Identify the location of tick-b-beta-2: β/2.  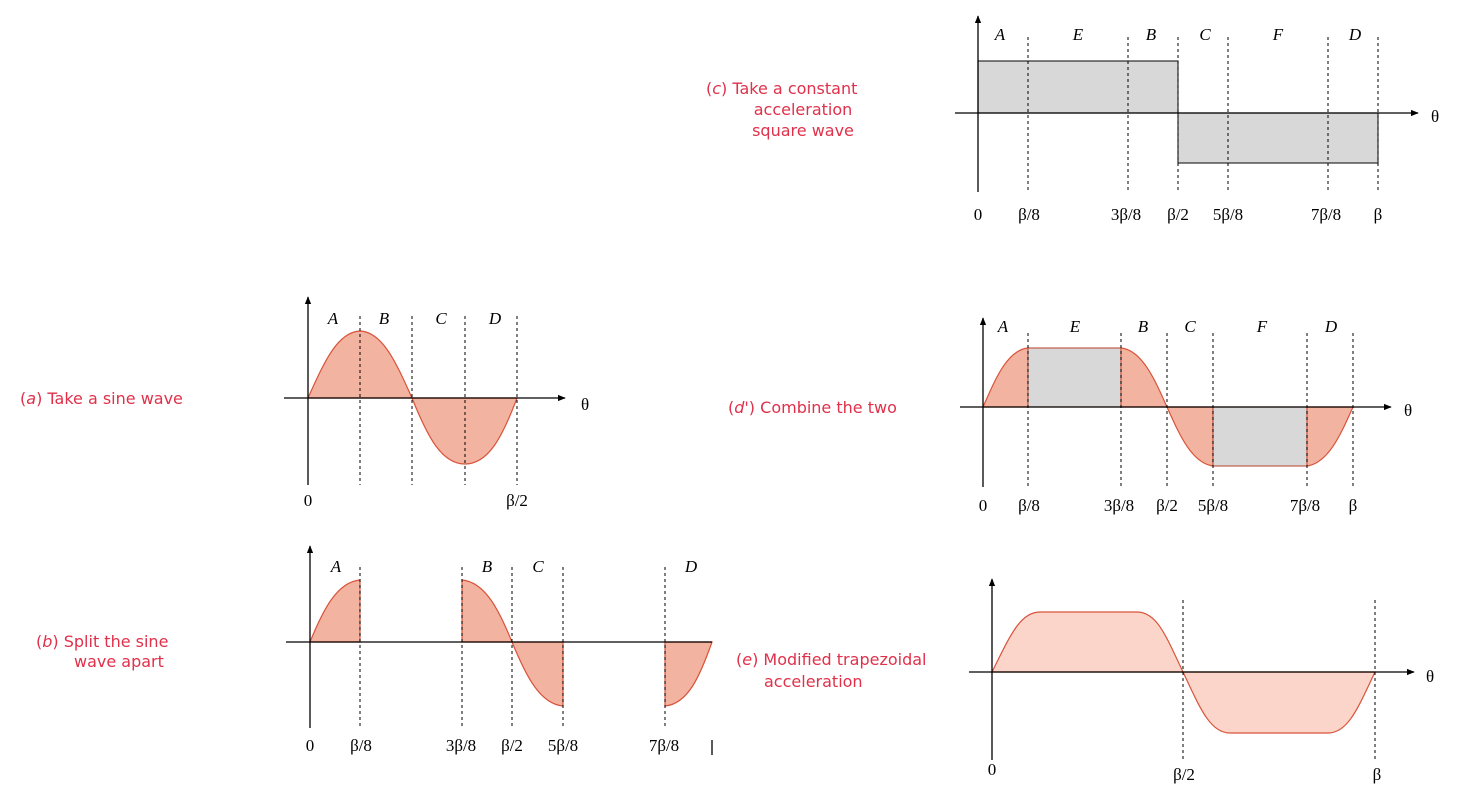
(512, 745).